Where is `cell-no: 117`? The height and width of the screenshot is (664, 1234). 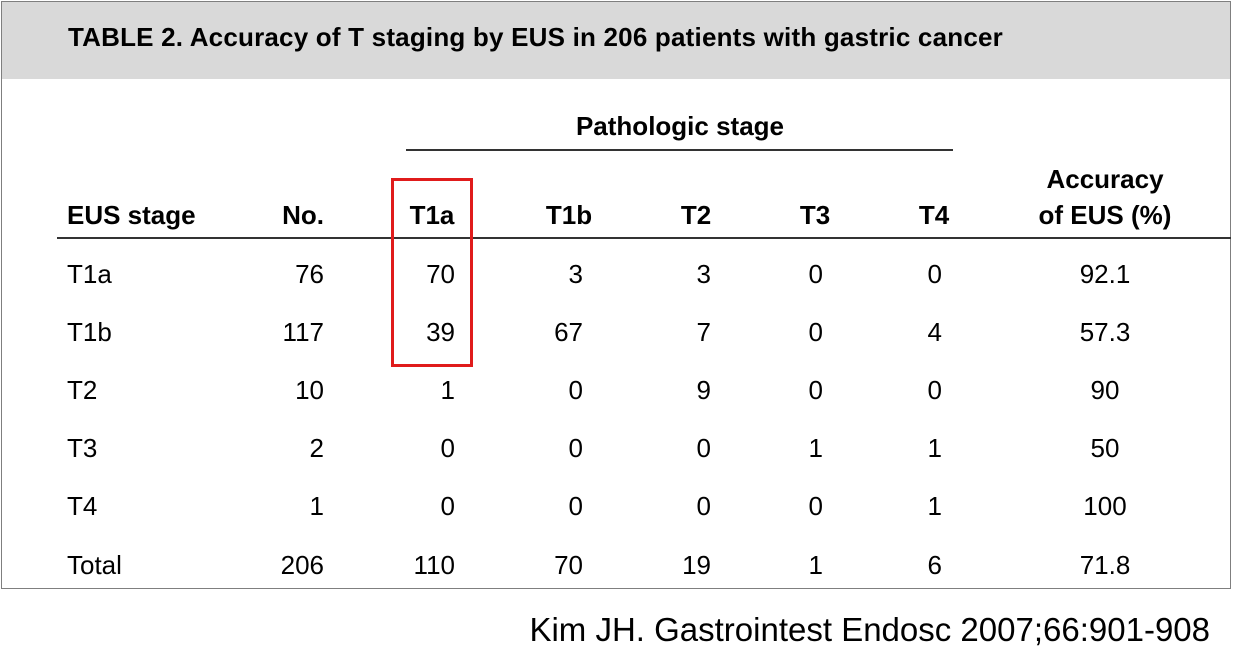 cell-no: 117 is located at coordinates (303, 332).